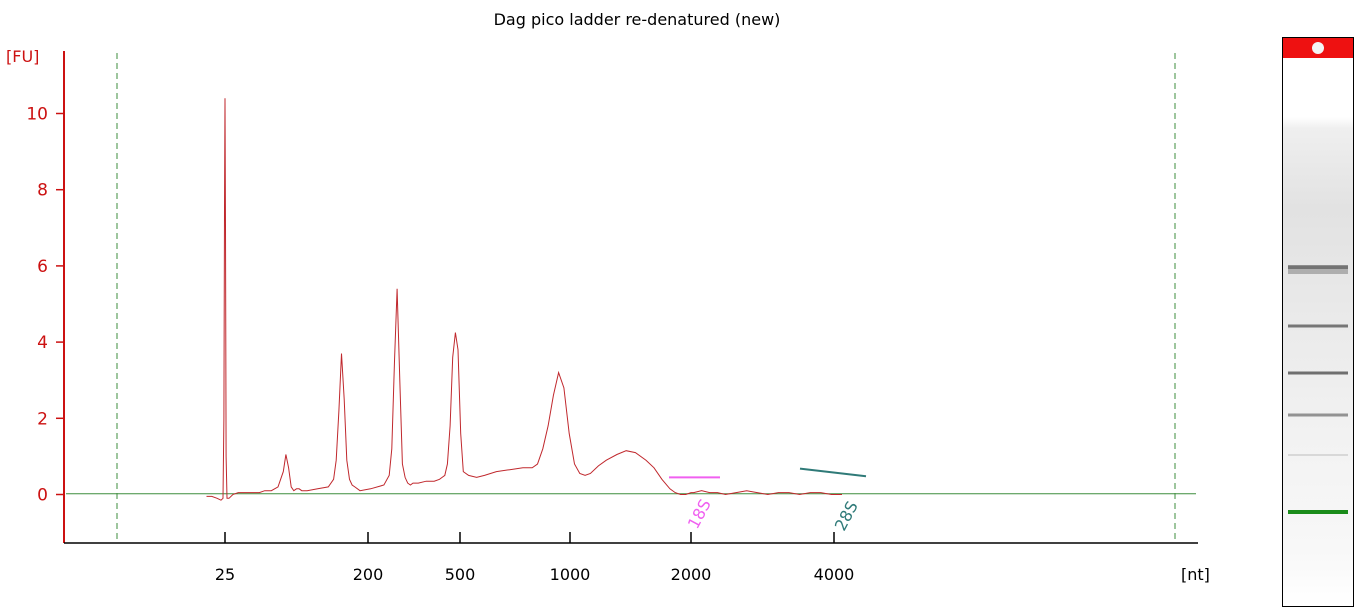  Describe the element at coordinates (1318, 512) in the screenshot. I see `gel-marker-band` at that location.